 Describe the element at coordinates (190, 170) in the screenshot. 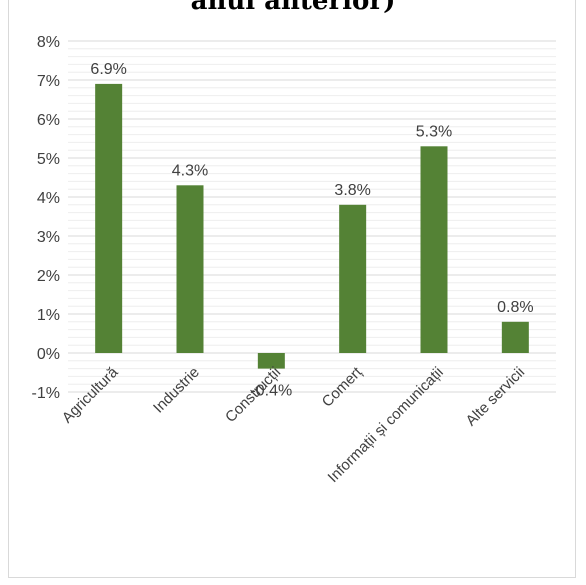

I see `data-label: 4.3%` at that location.